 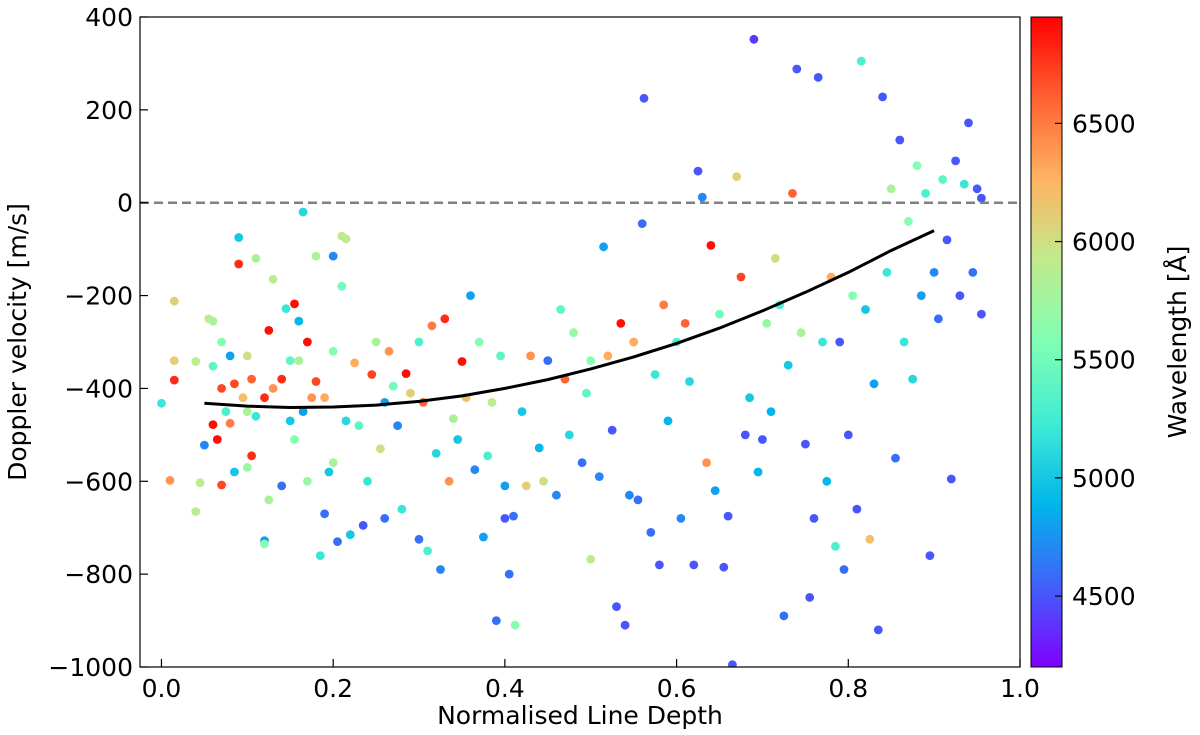 What do you see at coordinates (1104, 123) in the screenshot?
I see `colorbar-tick-label: 6500` at bounding box center [1104, 123].